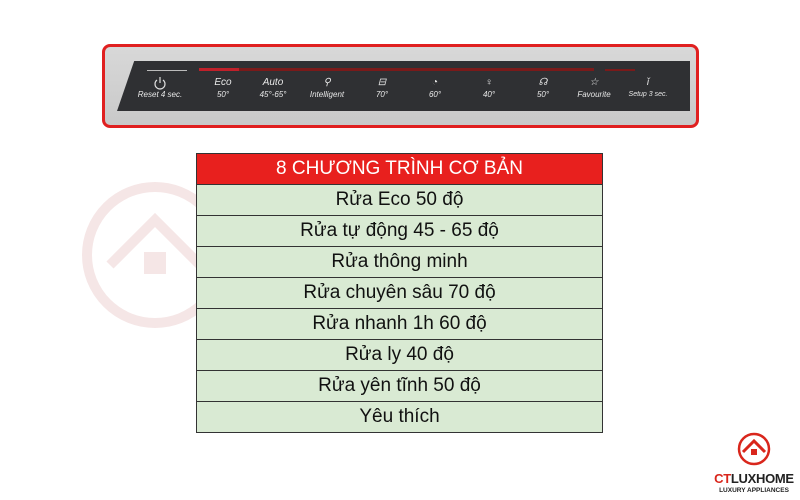  What do you see at coordinates (223, 82) in the screenshot?
I see `eco-label: Eco` at bounding box center [223, 82].